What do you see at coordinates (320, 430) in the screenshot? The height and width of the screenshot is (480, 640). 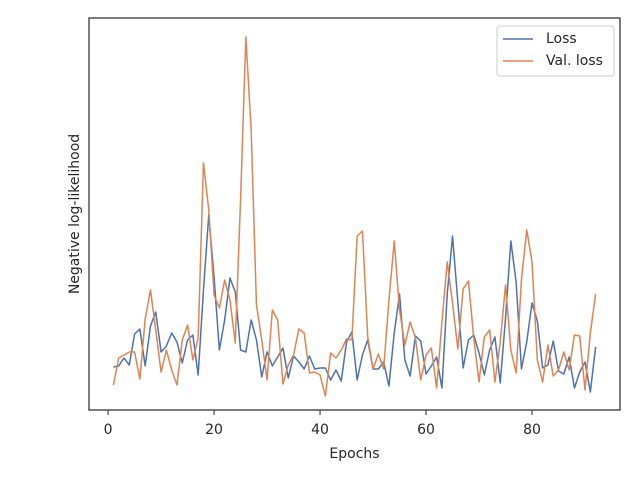 I see `x-tick-label: 40` at bounding box center [320, 430].